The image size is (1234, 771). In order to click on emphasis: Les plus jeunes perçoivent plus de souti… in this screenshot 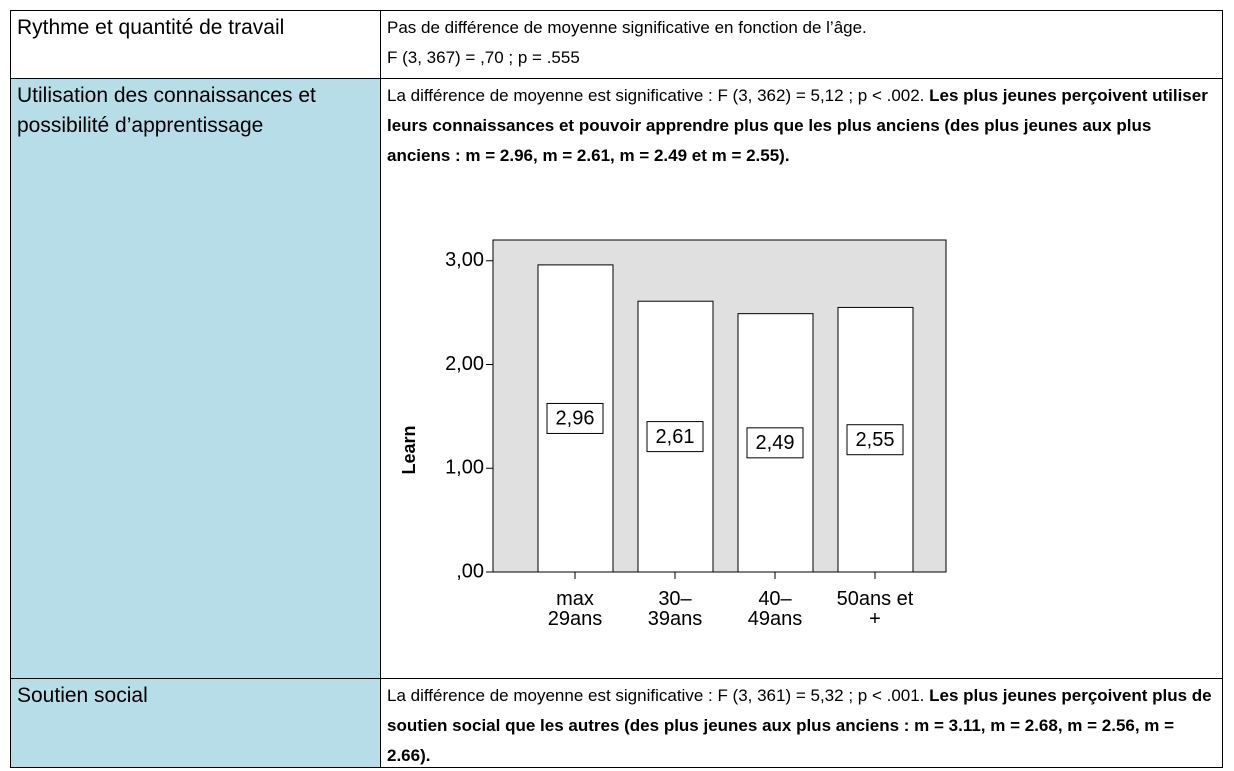, I will do `click(799, 725)`.